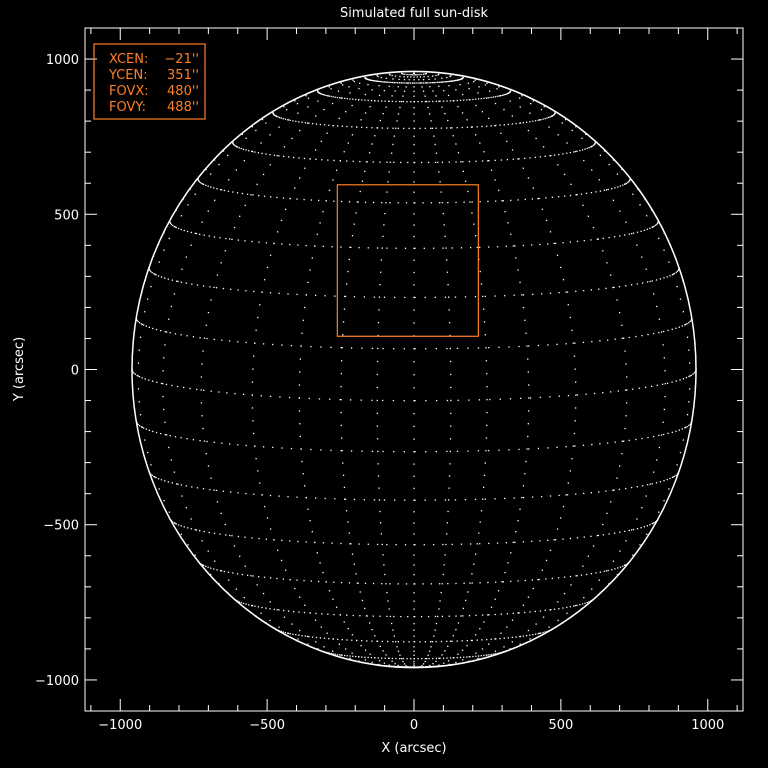 This screenshot has height=768, width=768. What do you see at coordinates (560, 725) in the screenshot?
I see `x-tick-label: 500` at bounding box center [560, 725].